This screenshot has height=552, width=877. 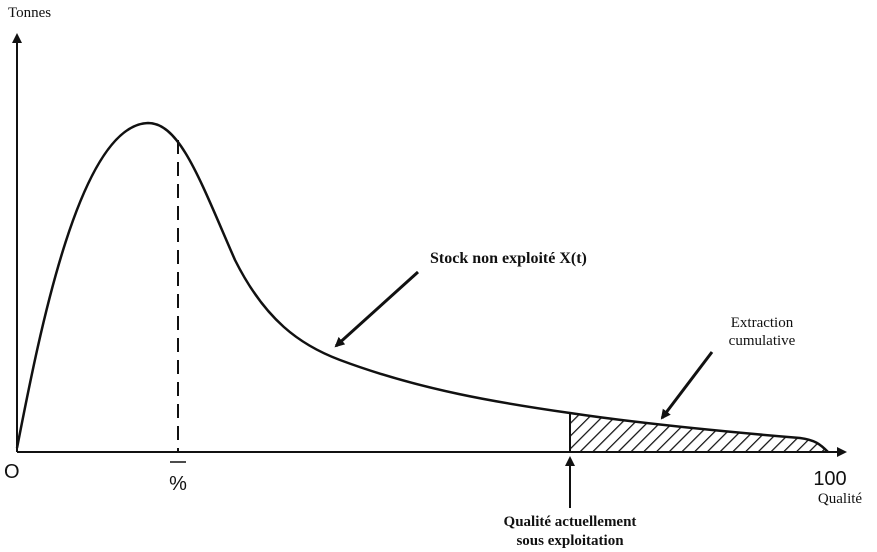 I want to click on y-label: Tonnes, so click(x=29, y=13).